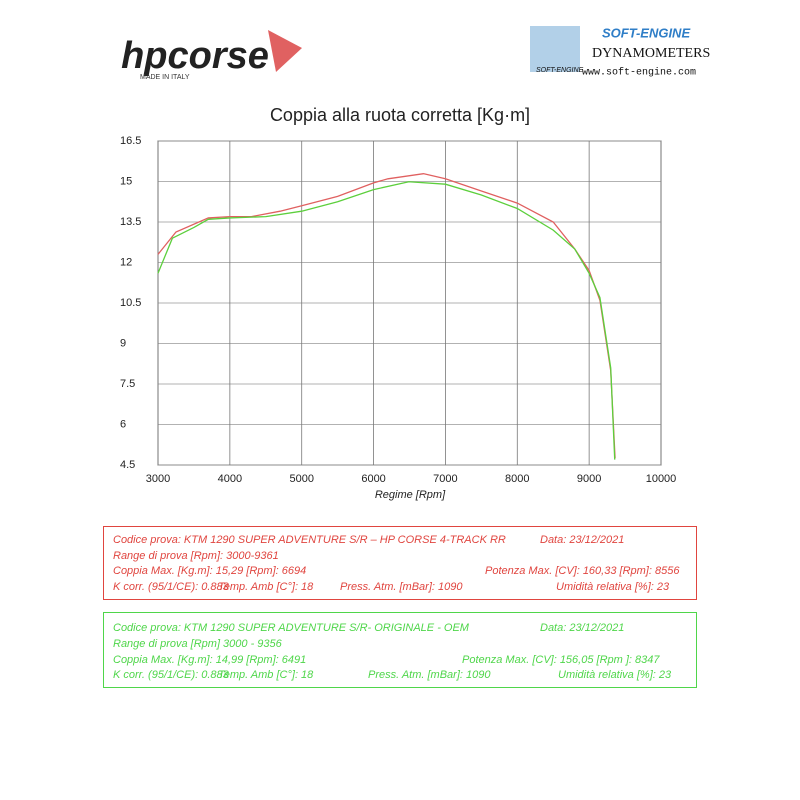 The image size is (800, 800). Describe the element at coordinates (517, 479) in the screenshot. I see `x-tick-label: 8000` at that location.